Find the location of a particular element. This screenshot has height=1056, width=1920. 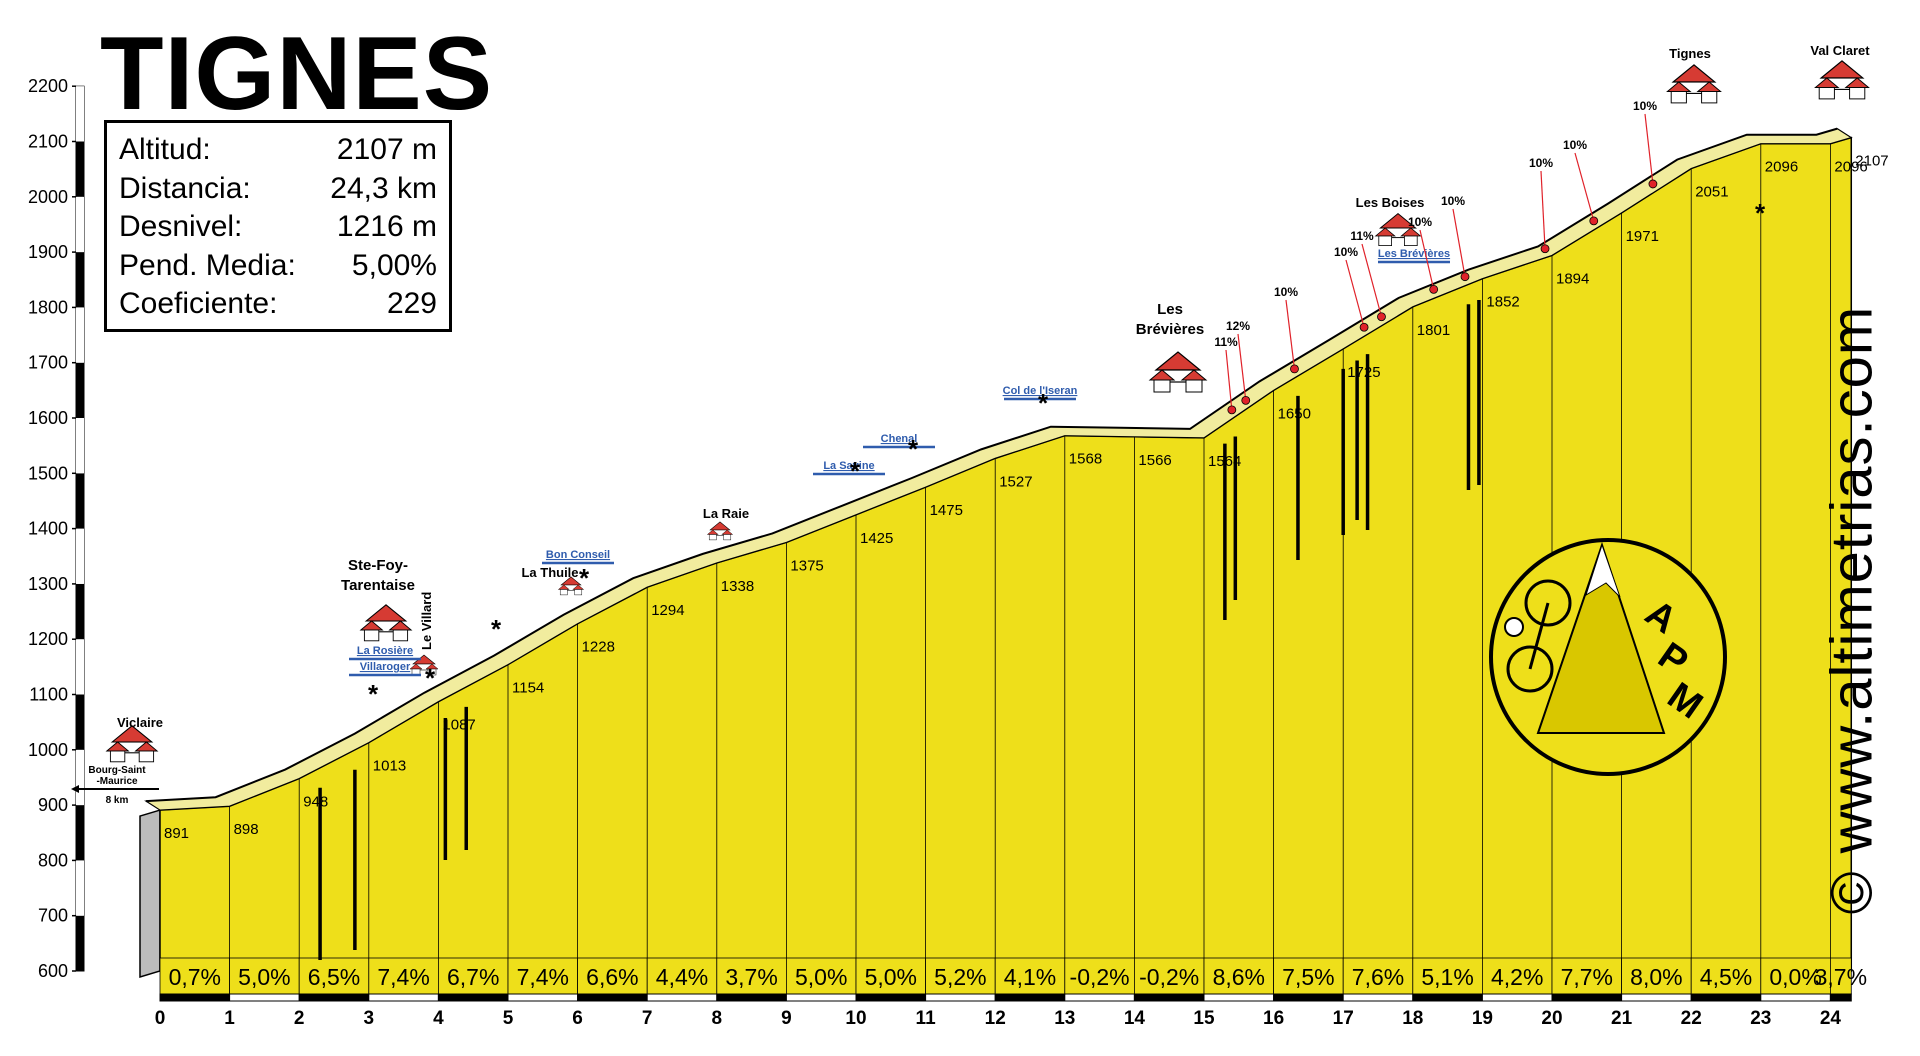

altitude-label: 1566 is located at coordinates (1154, 460).